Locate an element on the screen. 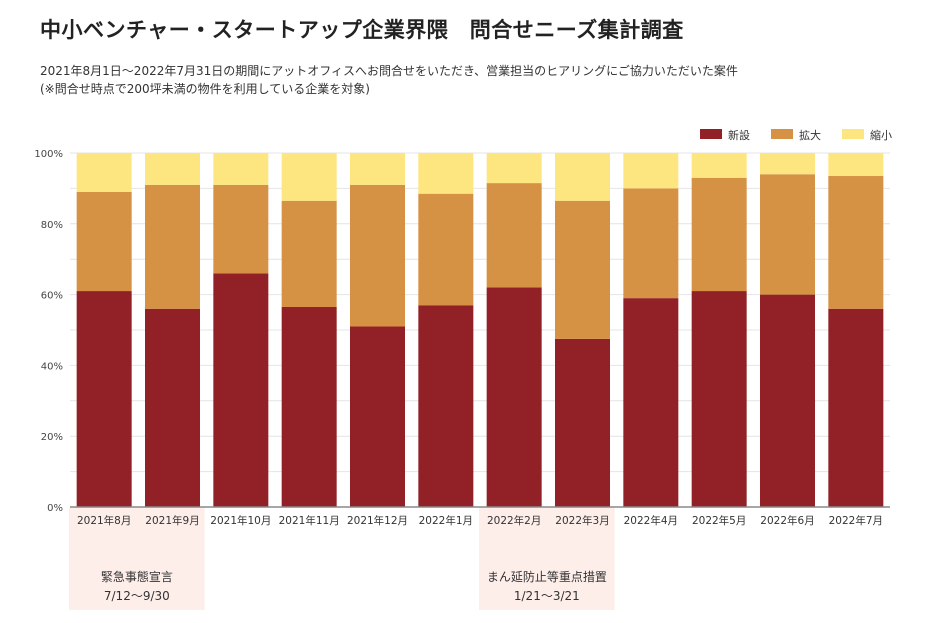  x-tick-label: 2022年3月 is located at coordinates (582, 520).